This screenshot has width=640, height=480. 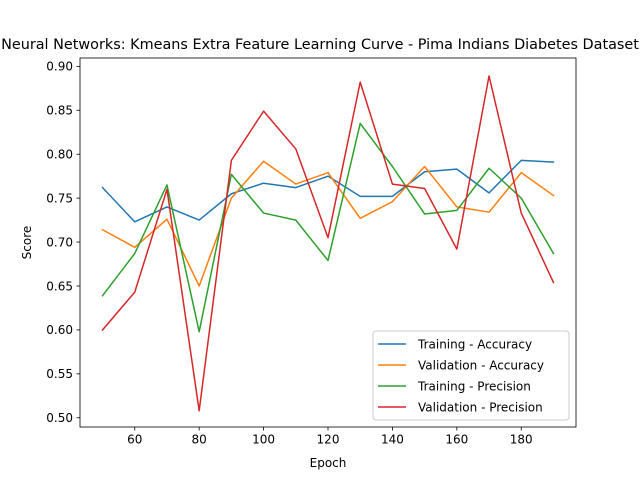 I want to click on x-axis-label: Epoch, so click(x=328, y=463).